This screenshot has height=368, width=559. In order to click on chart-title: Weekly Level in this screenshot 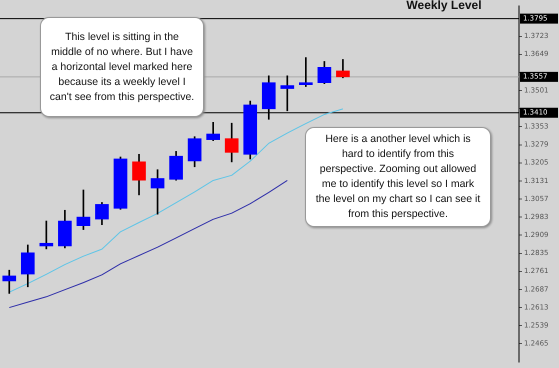, I will do `click(444, 6)`.